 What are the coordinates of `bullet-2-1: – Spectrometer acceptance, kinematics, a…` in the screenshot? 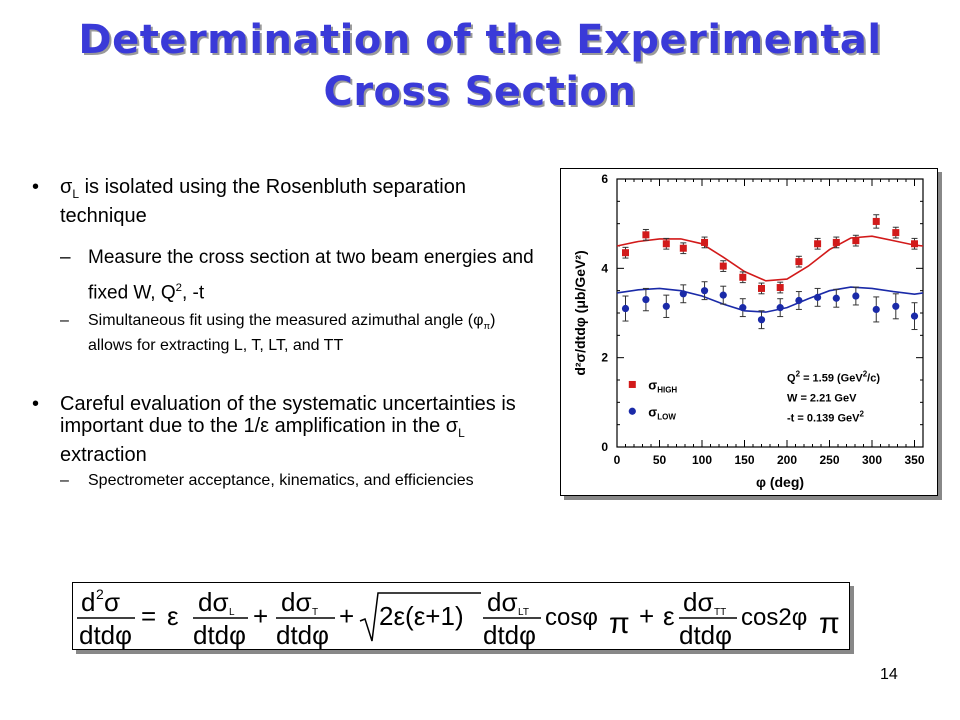 It's located at (288, 481).